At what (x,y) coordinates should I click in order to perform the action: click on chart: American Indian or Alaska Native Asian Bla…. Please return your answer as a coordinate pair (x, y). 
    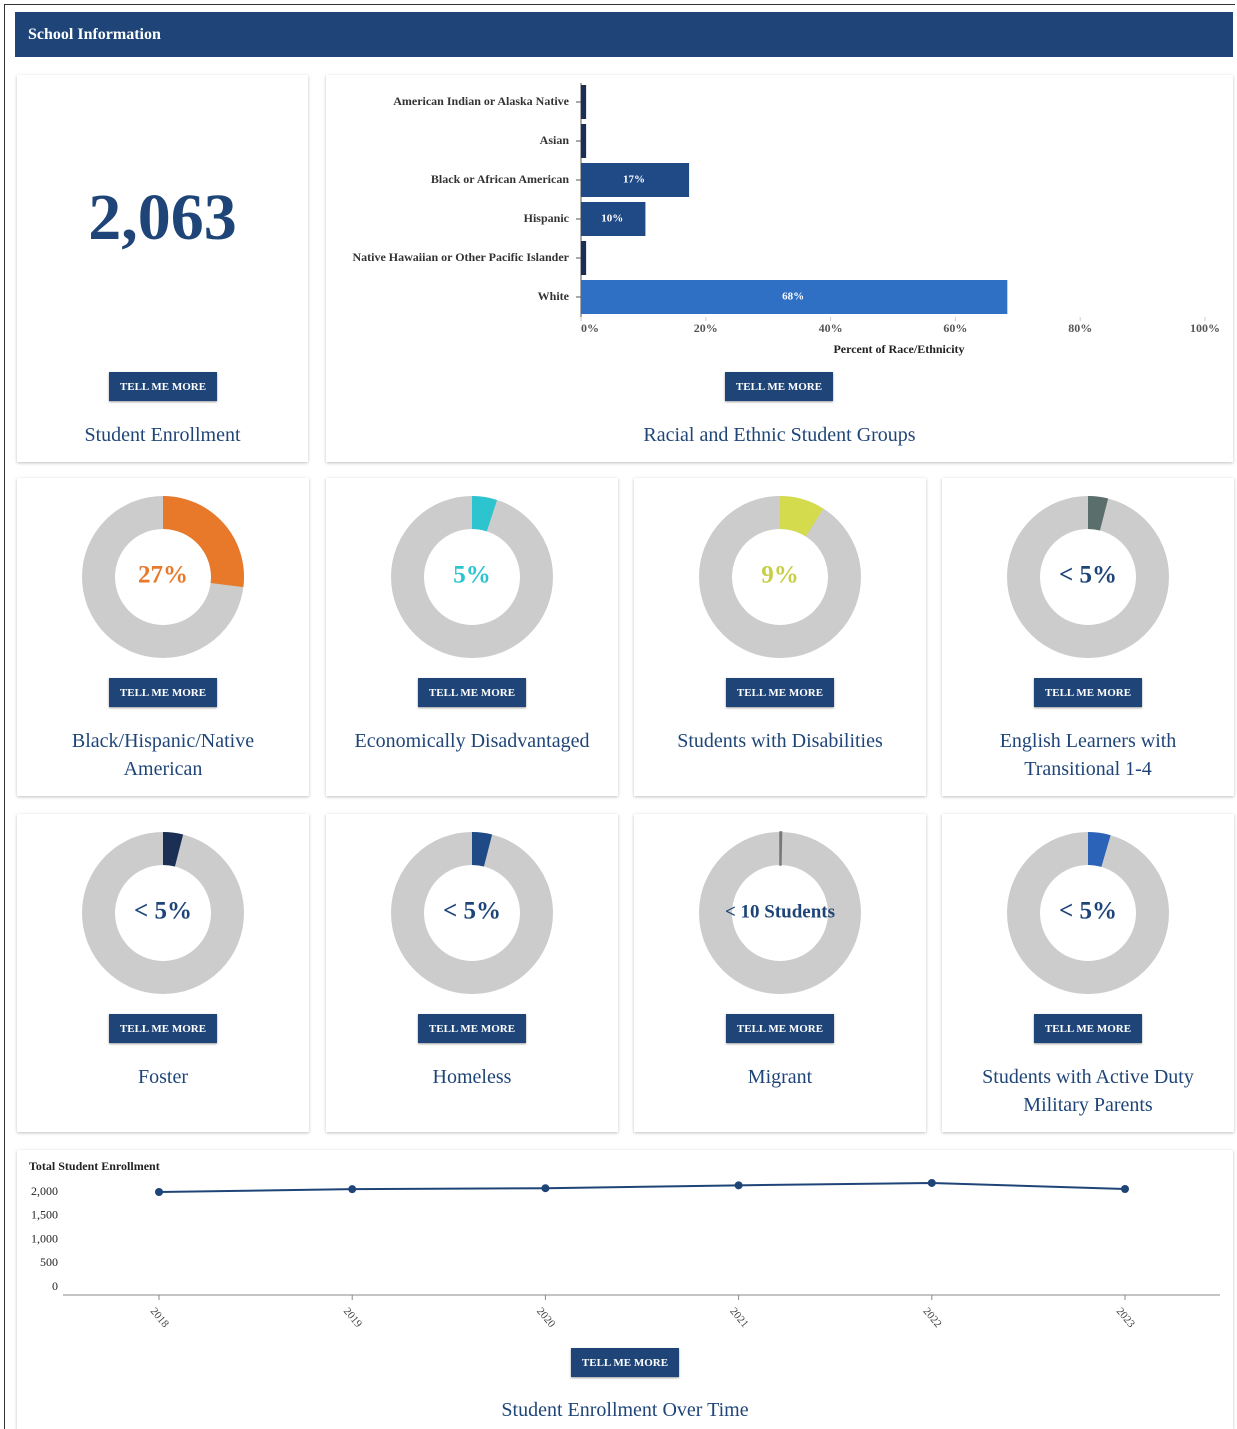
    Looking at the image, I should click on (786, 219).